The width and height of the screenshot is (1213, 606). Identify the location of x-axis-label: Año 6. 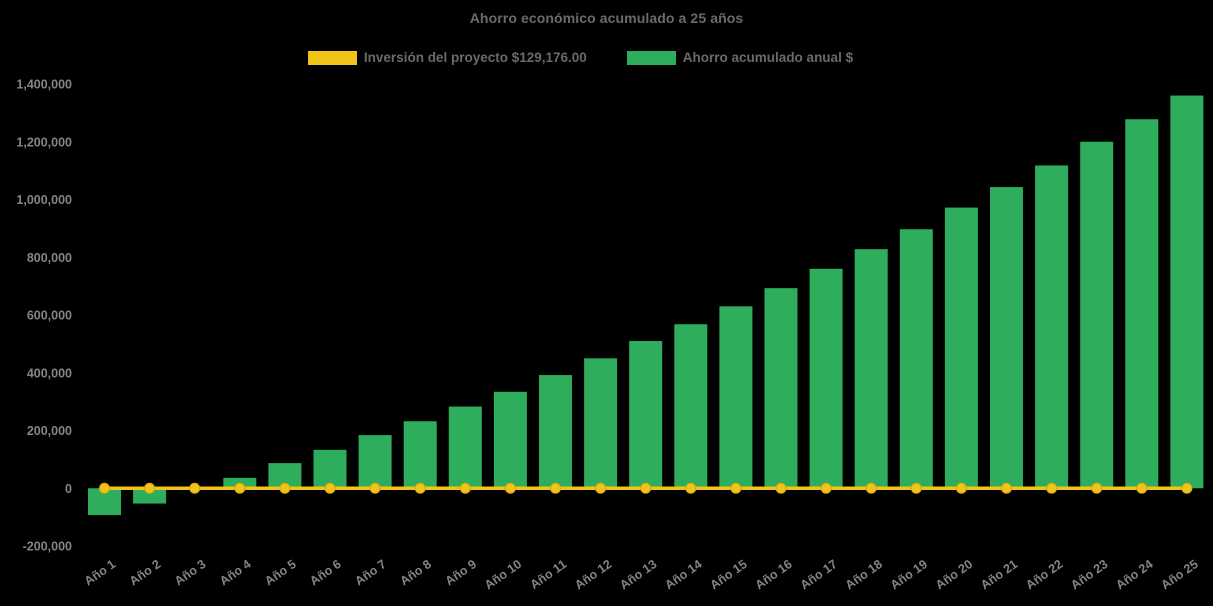
(325, 572).